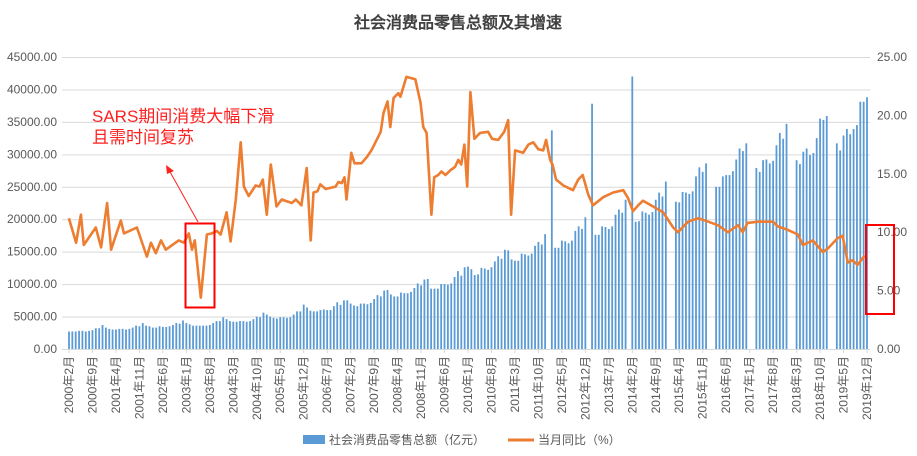  I want to click on x-axis-tick-label: 2018年3月, so click(797, 384).